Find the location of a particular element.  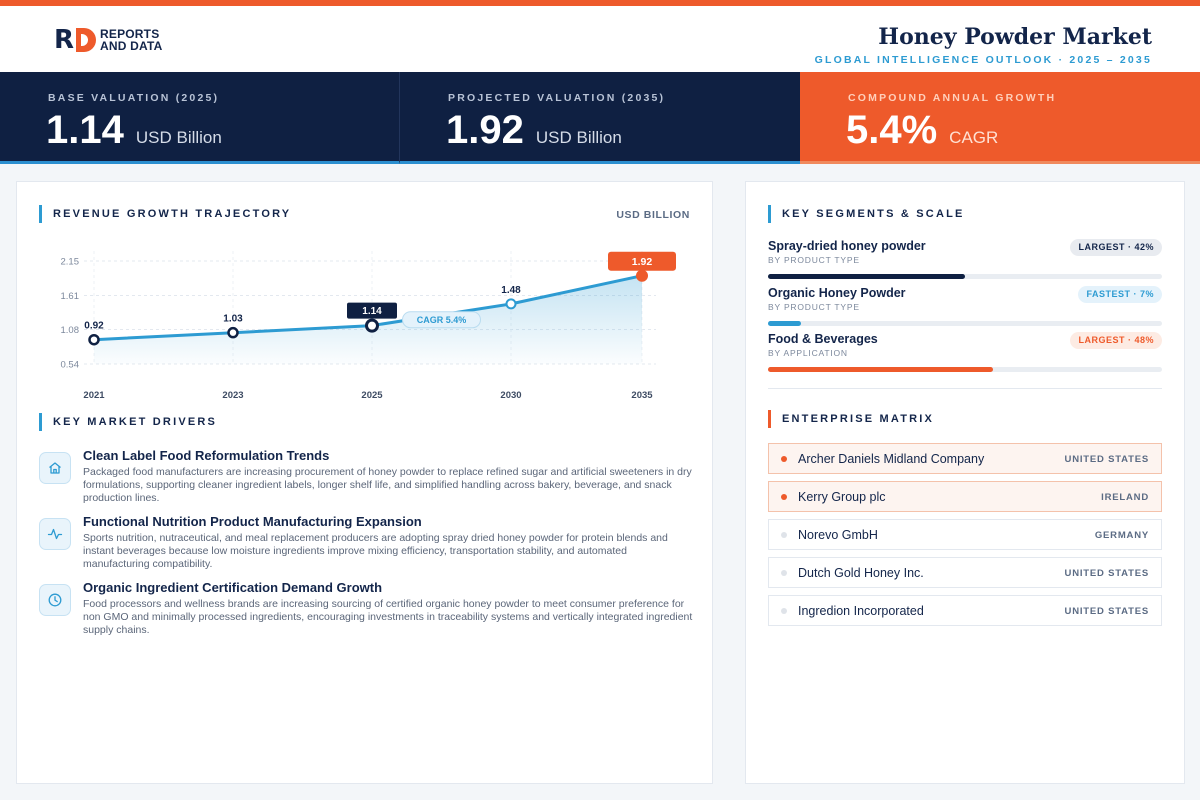

company-name: Kerry Group plc is located at coordinates (842, 497).